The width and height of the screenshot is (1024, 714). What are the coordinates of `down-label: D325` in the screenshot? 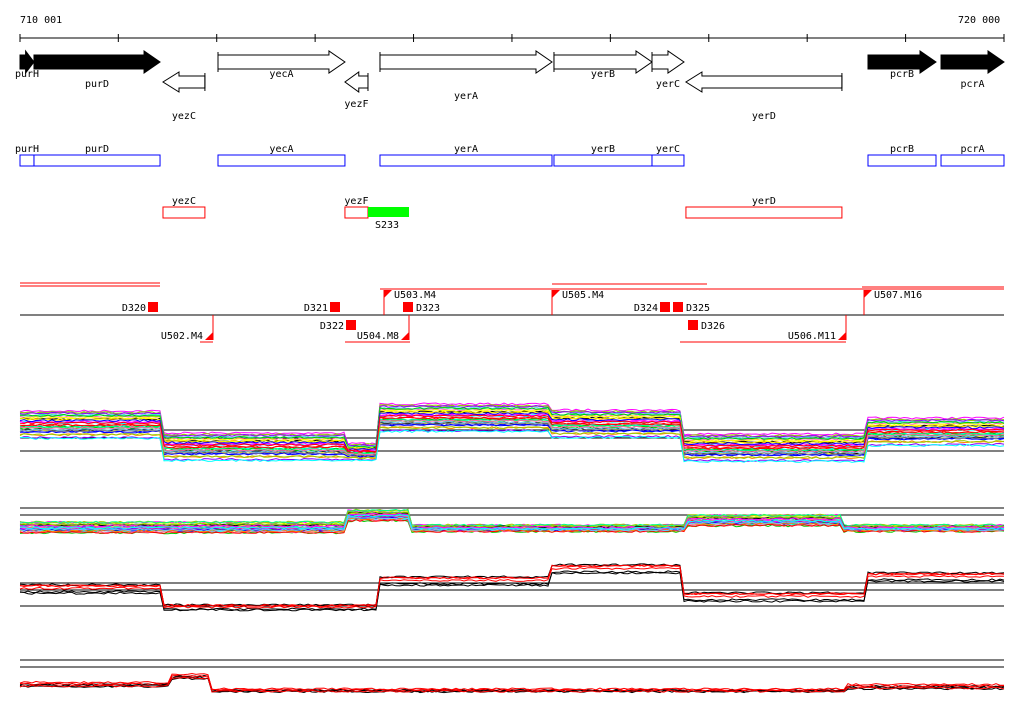 It's located at (698, 308).